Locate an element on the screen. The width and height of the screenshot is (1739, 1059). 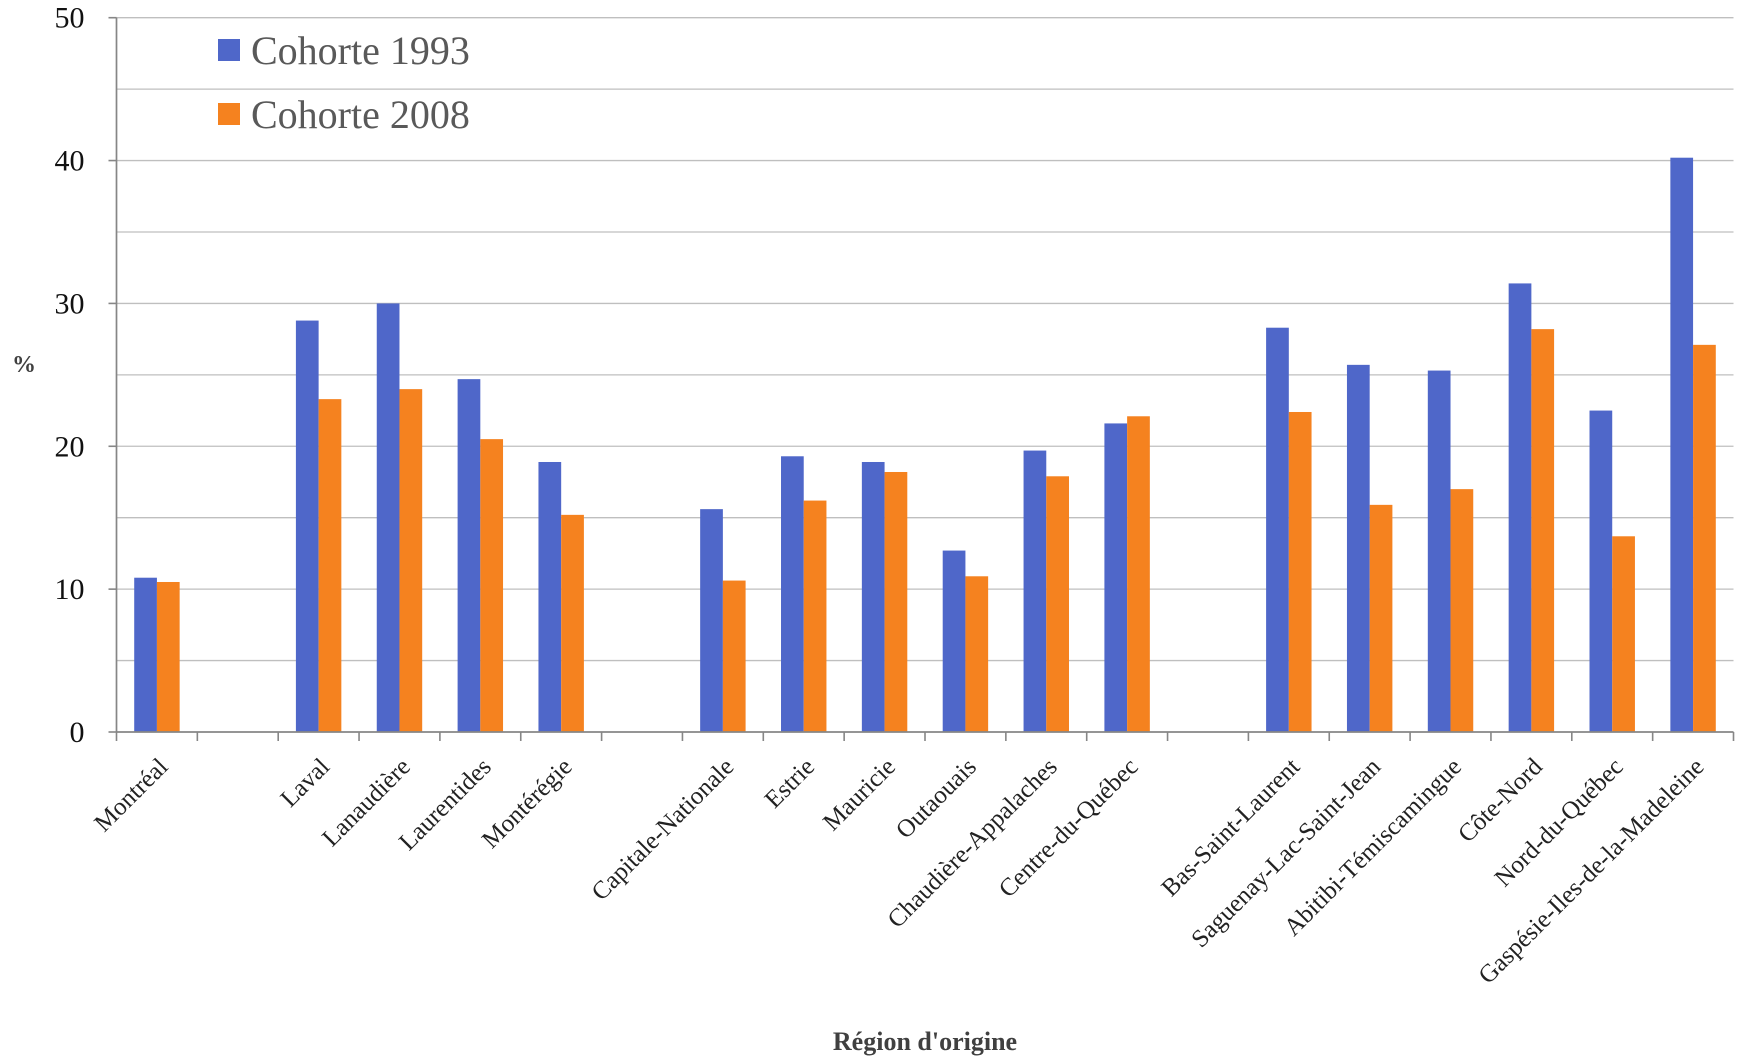
legend-swatch-cohorte-1993 is located at coordinates (229, 50).